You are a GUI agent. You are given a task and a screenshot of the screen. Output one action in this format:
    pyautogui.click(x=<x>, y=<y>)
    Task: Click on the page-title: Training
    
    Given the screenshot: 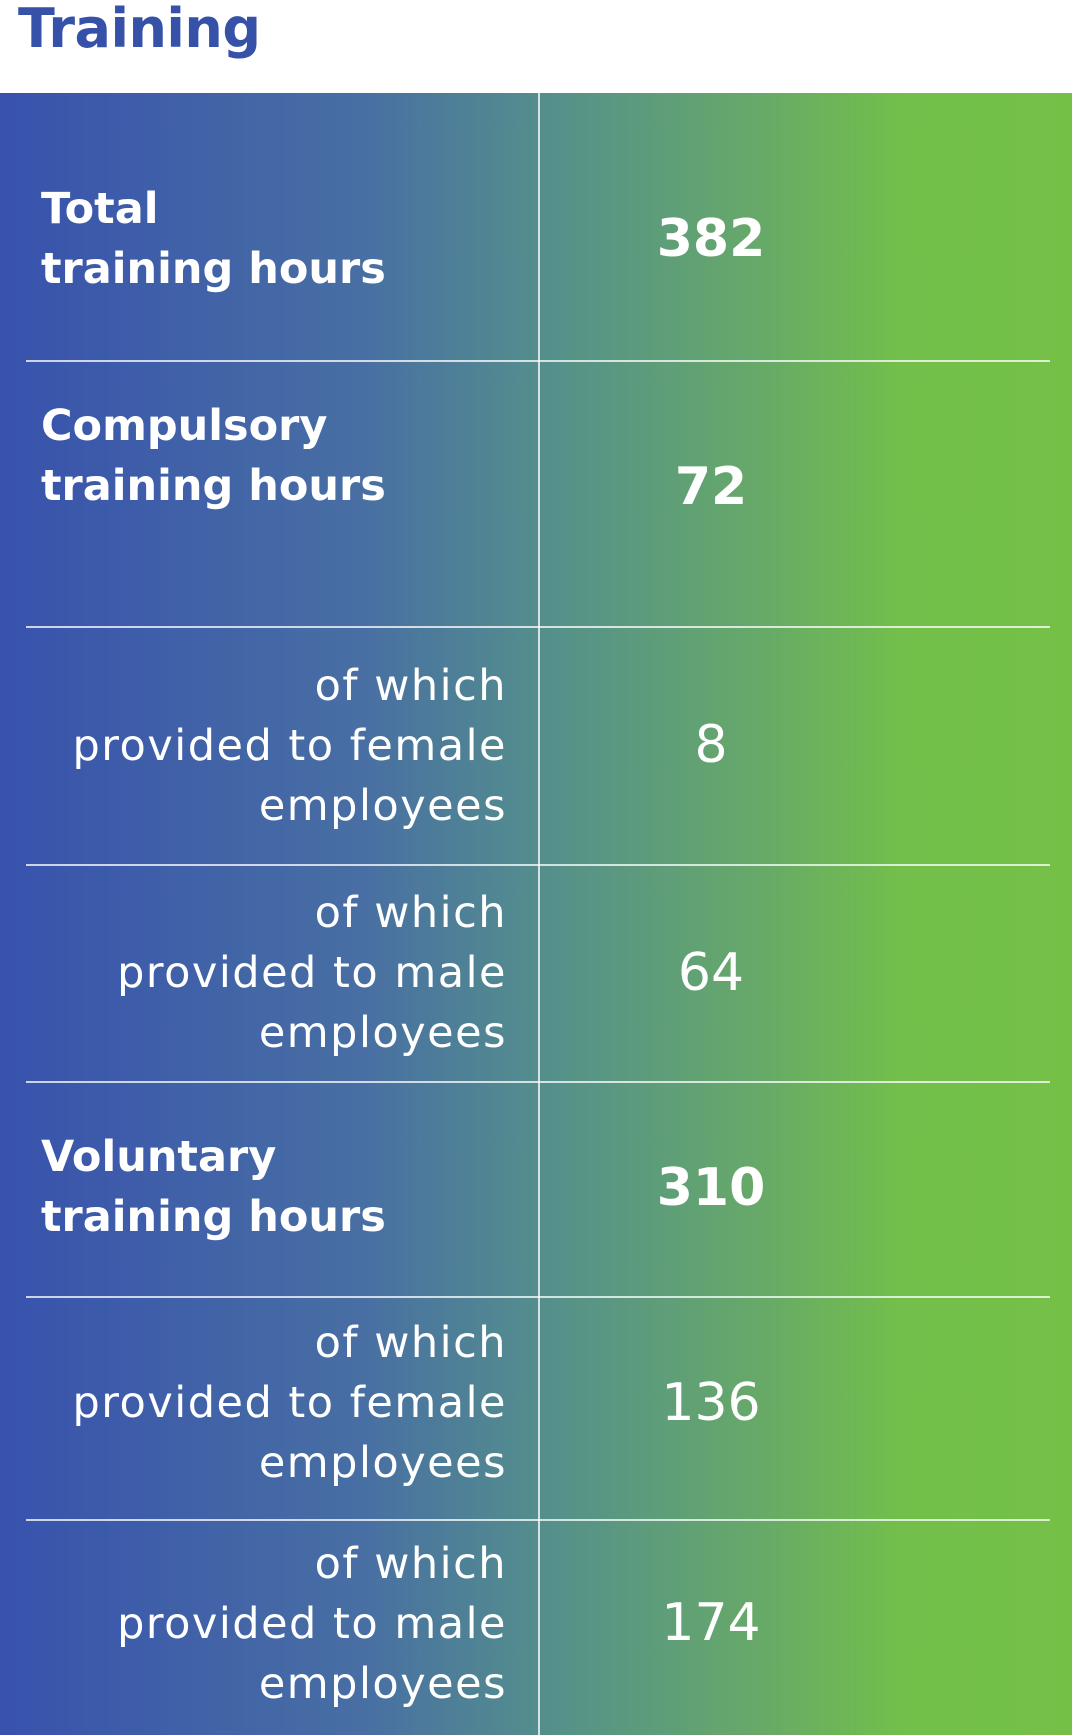 What is the action you would take?
    pyautogui.click(x=139, y=30)
    